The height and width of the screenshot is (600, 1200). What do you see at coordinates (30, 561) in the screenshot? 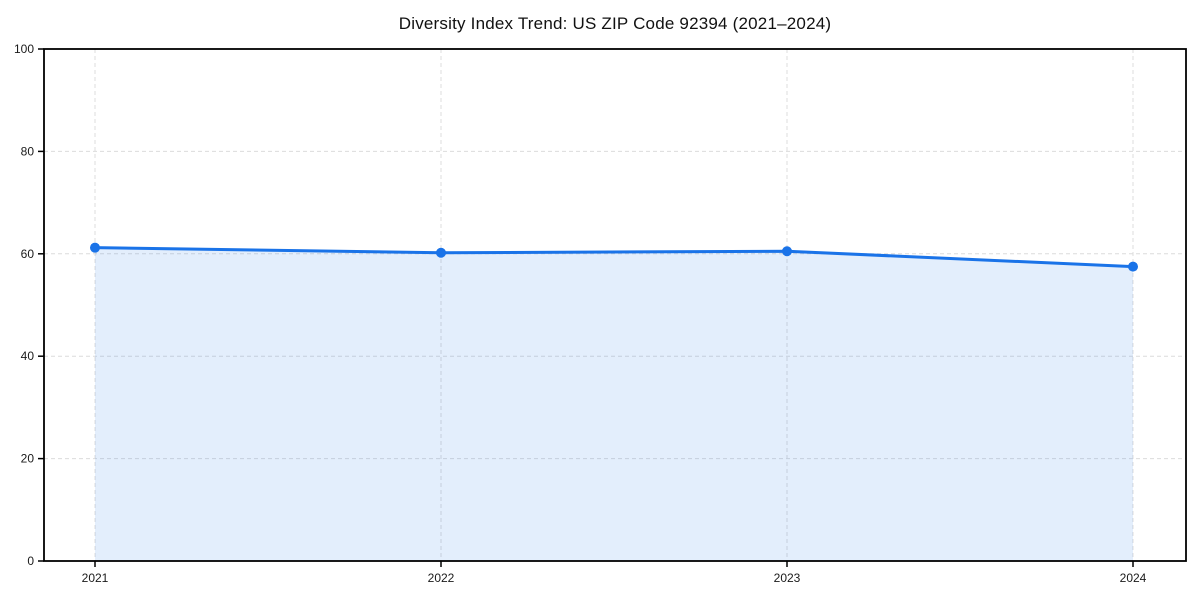
I see `y-tick-label-0: 0` at bounding box center [30, 561].